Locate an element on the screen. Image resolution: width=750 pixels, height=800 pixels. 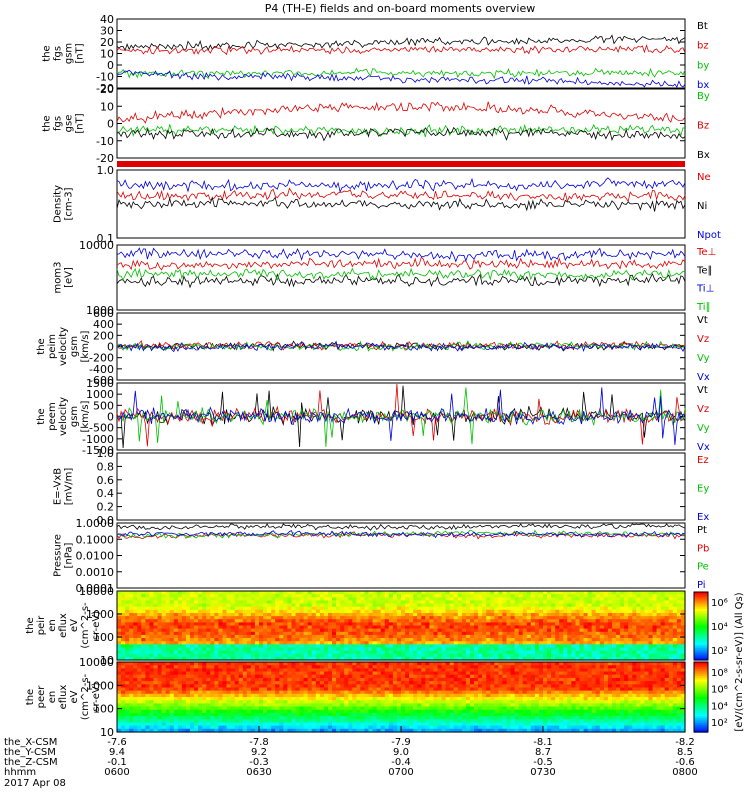
y-tick-label: 0.8 is located at coordinates (106, 466).